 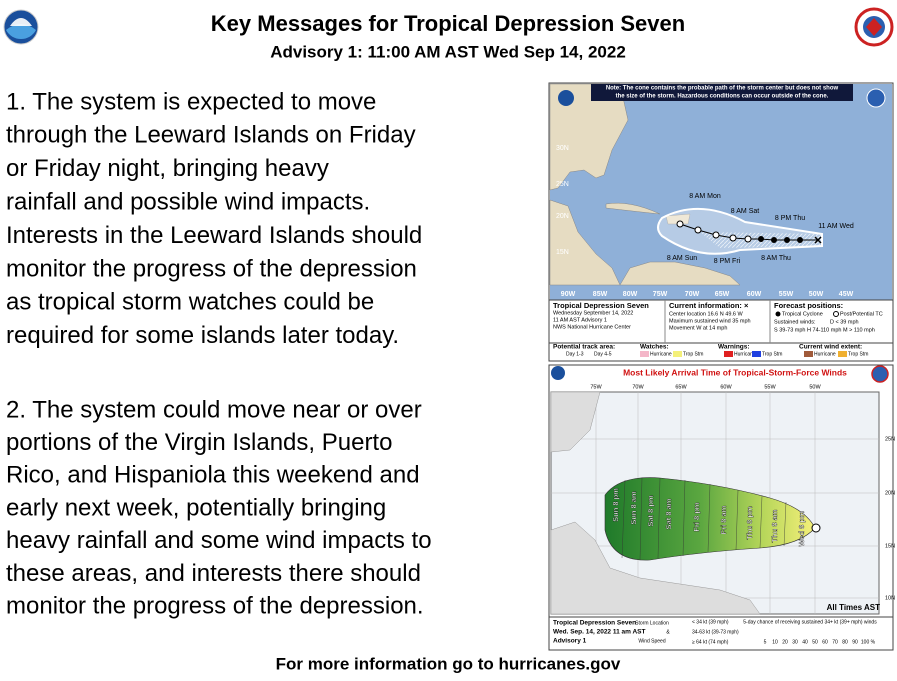 I want to click on legend-text: Watches:, so click(x=654, y=347).